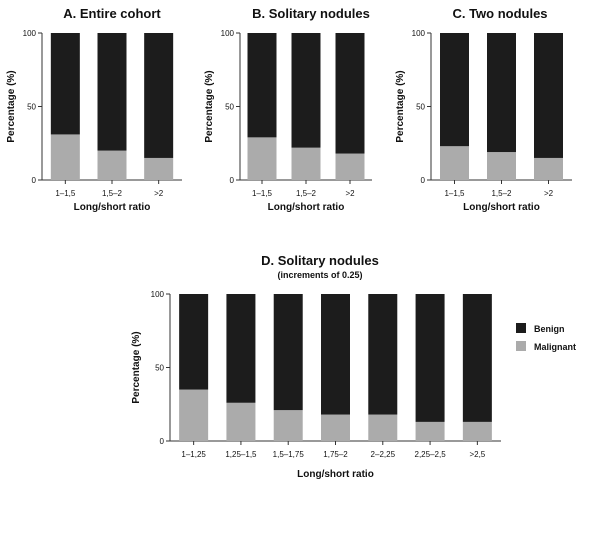 Image resolution: width=600 pixels, height=537 pixels. I want to click on x-tick-label: 2–2,25, so click(383, 454).